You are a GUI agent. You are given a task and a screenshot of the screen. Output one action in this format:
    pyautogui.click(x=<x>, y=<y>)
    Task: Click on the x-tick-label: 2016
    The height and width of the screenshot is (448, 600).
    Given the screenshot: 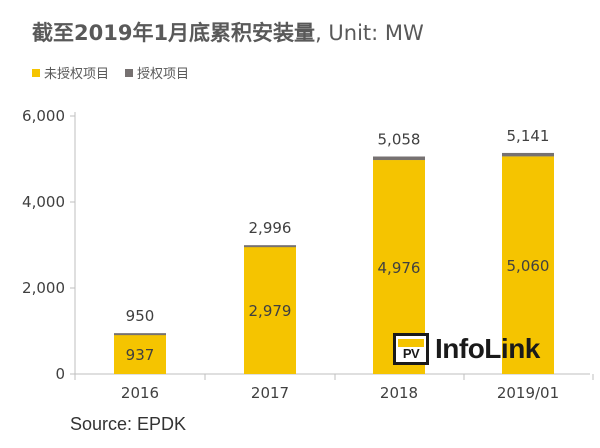 What is the action you would take?
    pyautogui.click(x=140, y=393)
    